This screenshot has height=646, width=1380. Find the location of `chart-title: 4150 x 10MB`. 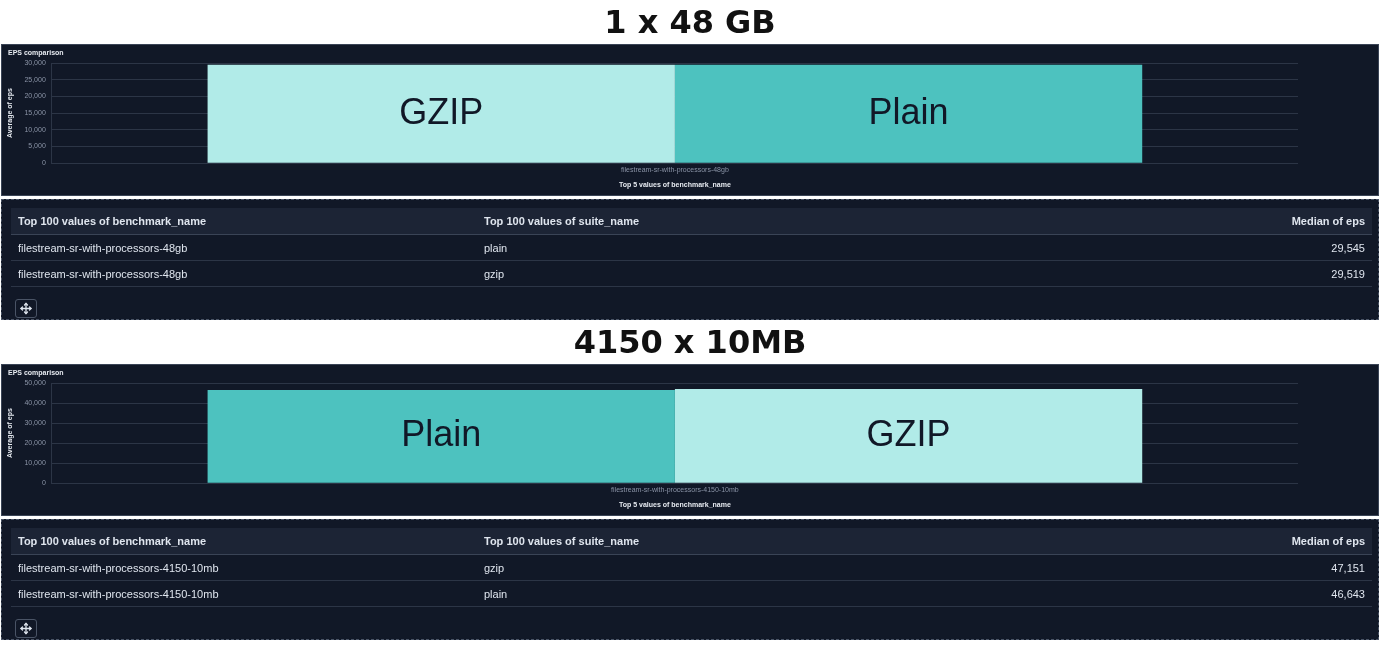

chart-title: 4150 x 10MB is located at coordinates (690, 342).